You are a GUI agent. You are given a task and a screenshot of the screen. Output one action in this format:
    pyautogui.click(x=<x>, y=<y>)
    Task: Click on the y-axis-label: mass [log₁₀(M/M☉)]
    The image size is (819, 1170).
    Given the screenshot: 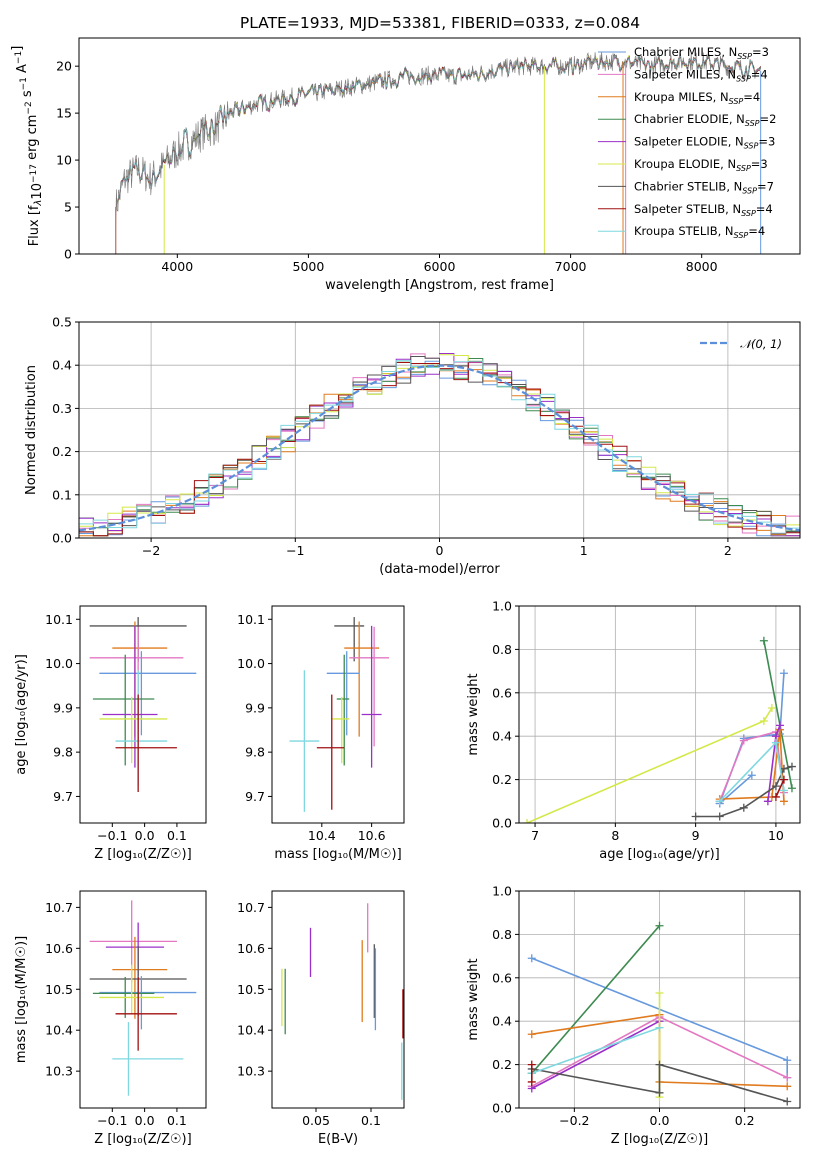 What is the action you would take?
    pyautogui.click(x=21, y=999)
    